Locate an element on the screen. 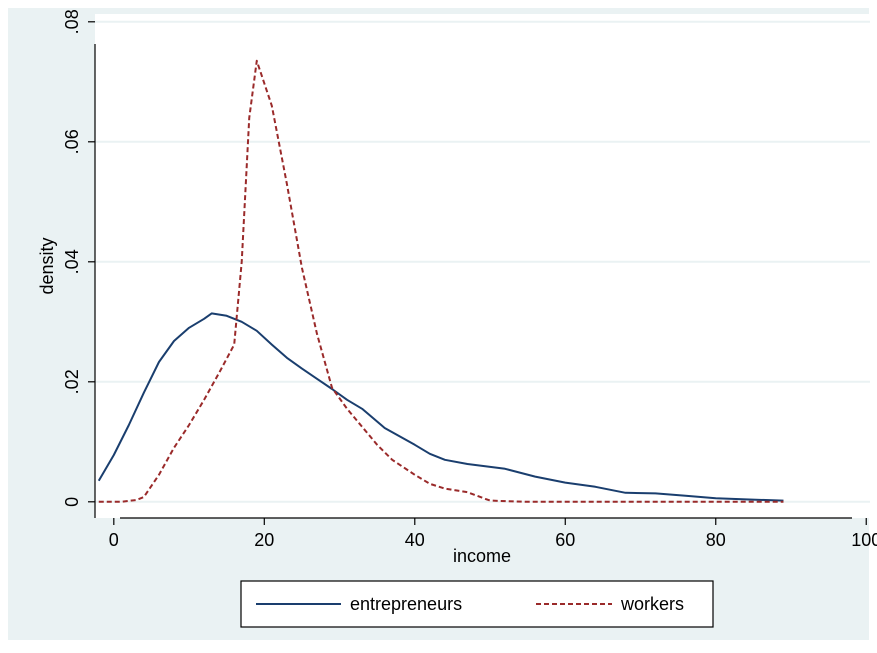  legend: entrepreneurs workers is located at coordinates (477, 604).